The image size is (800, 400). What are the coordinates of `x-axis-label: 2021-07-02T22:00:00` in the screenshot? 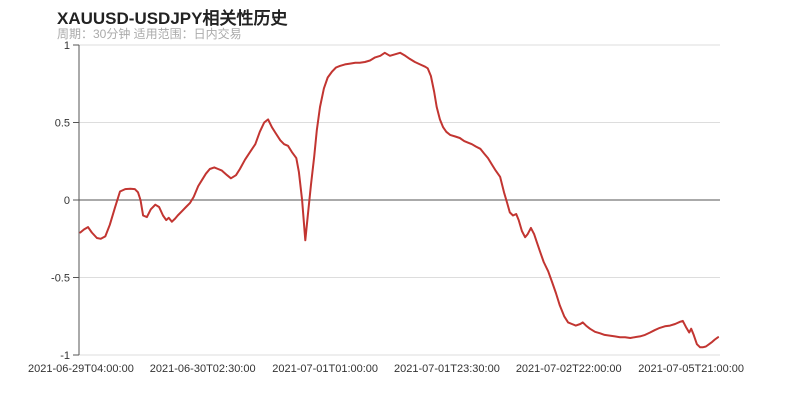 It's located at (569, 369).